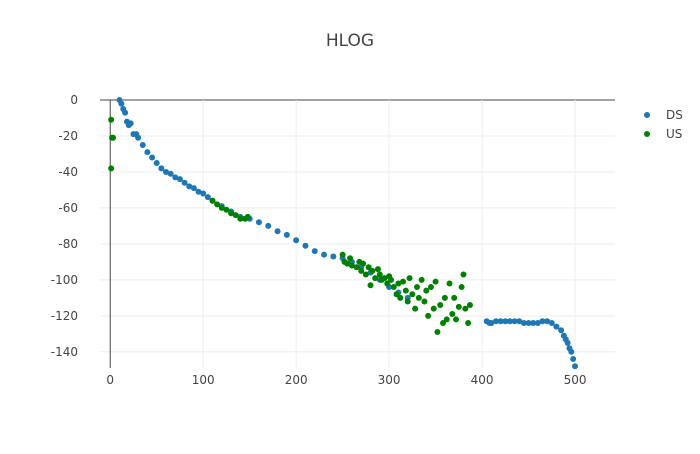  I want to click on x-tick-label: 0, so click(110, 380).